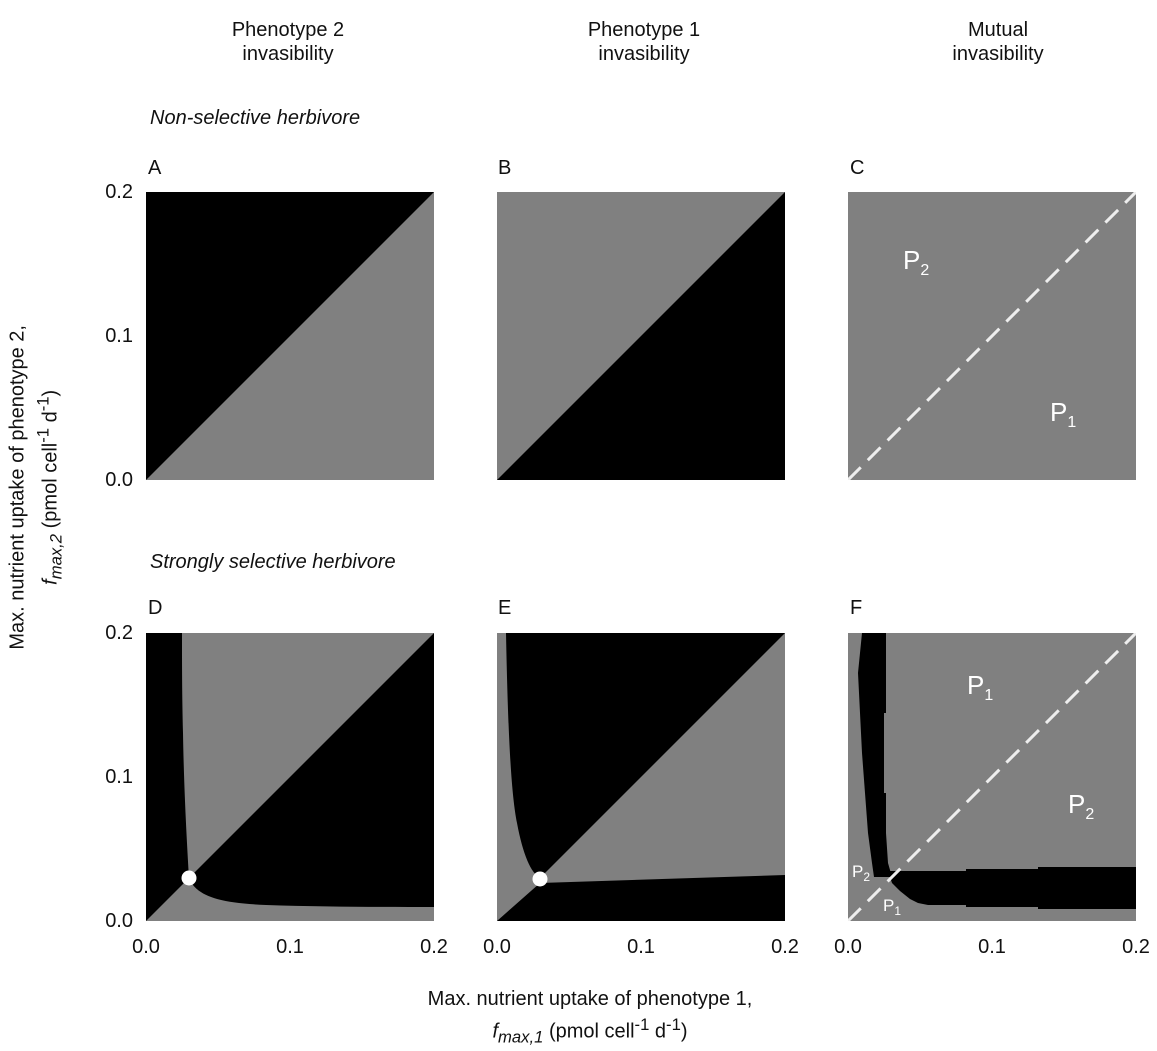 The height and width of the screenshot is (1051, 1157). What do you see at coordinates (898, 911) in the screenshot?
I see `panel-f-label-small-lower-index: 1` at bounding box center [898, 911].